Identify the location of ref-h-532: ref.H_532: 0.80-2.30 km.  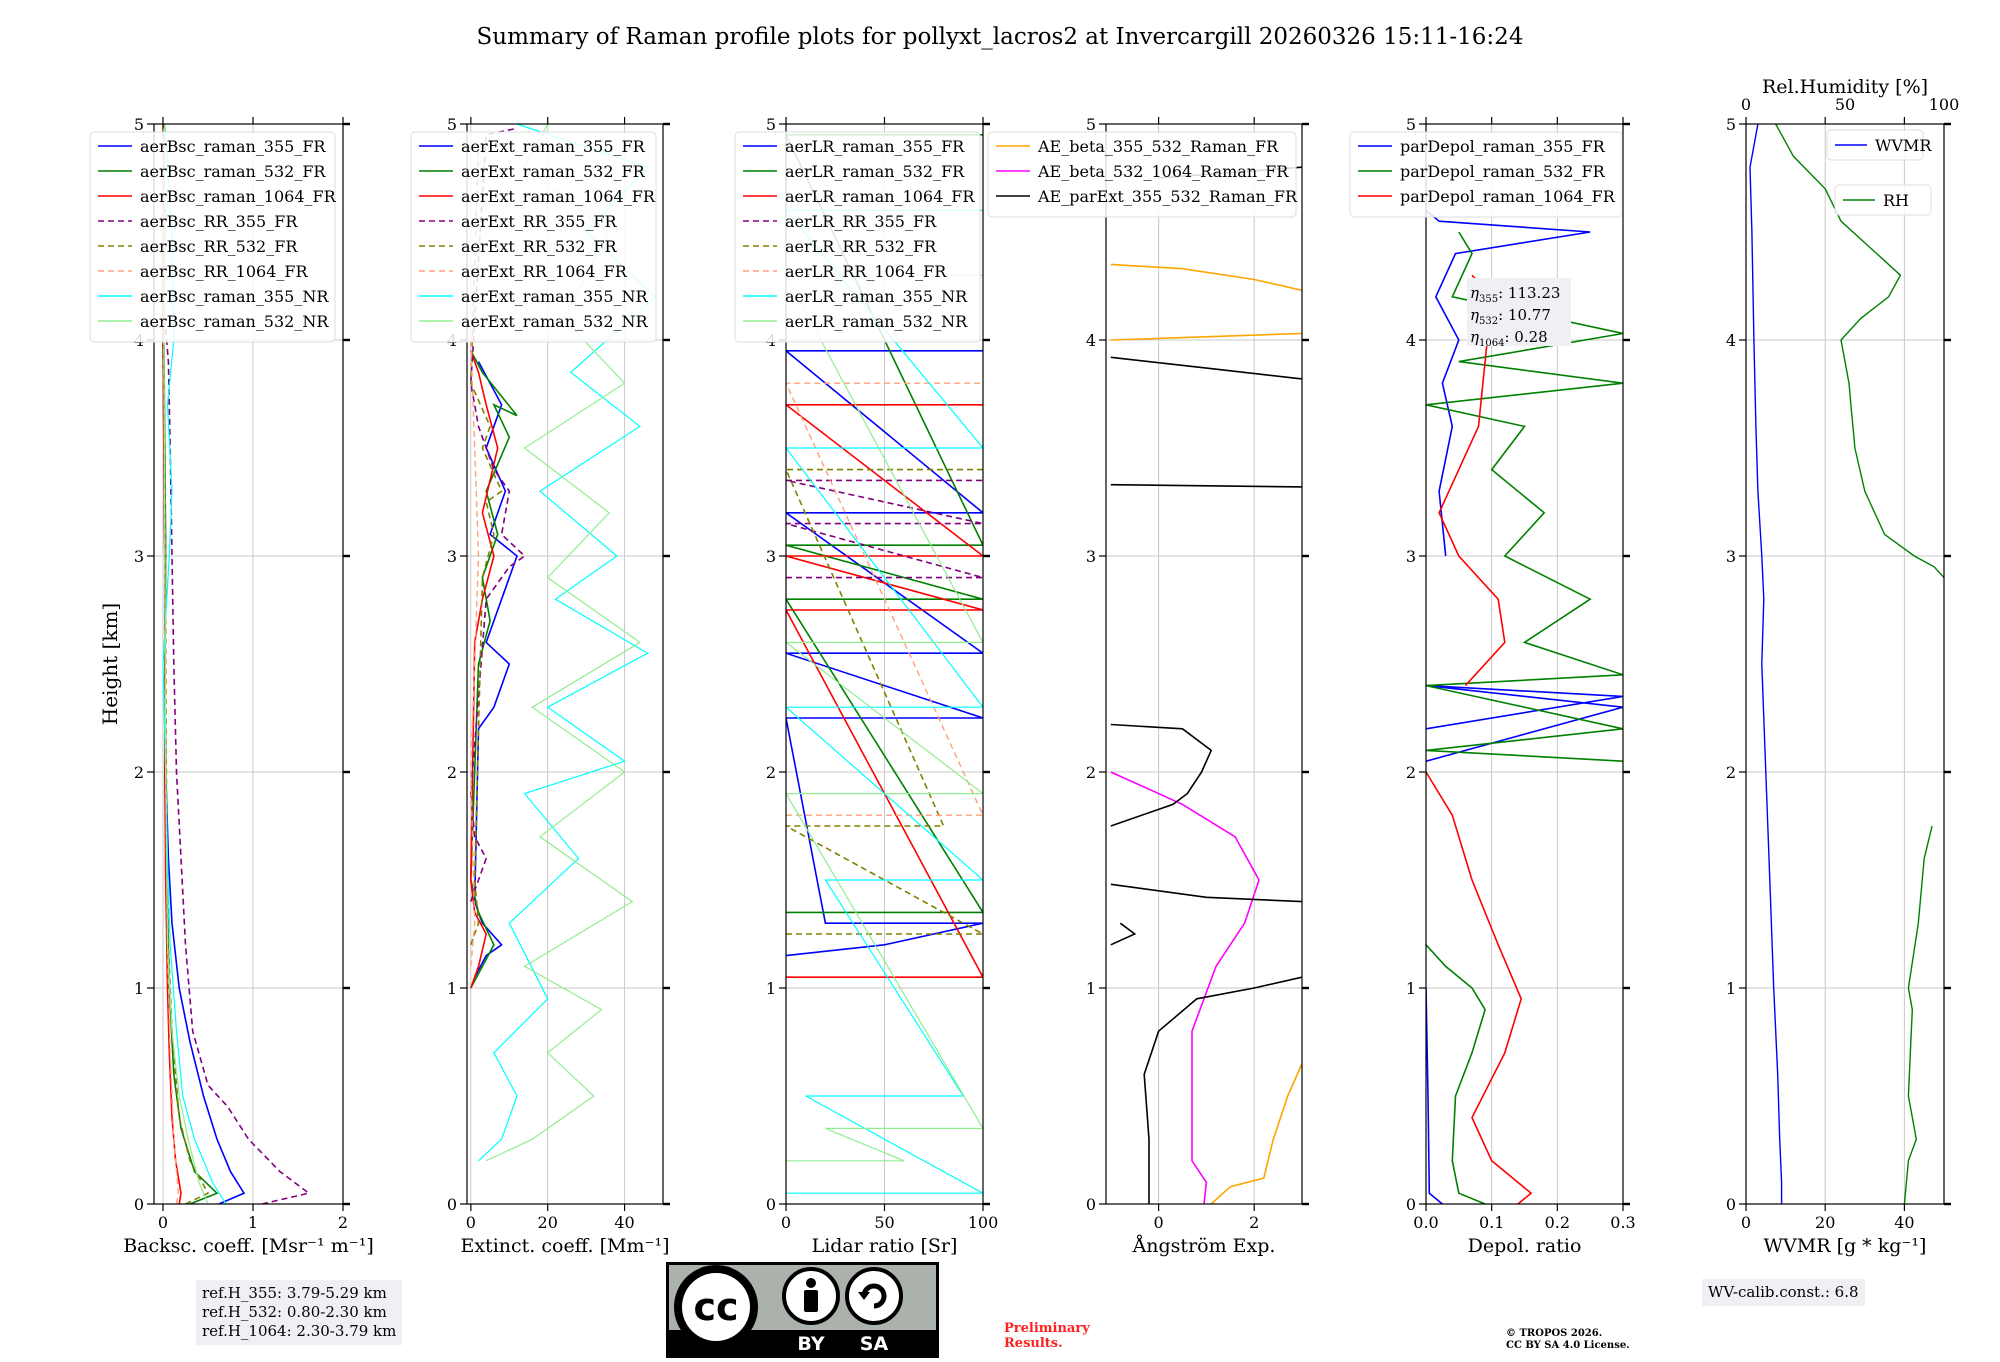
(294, 1312).